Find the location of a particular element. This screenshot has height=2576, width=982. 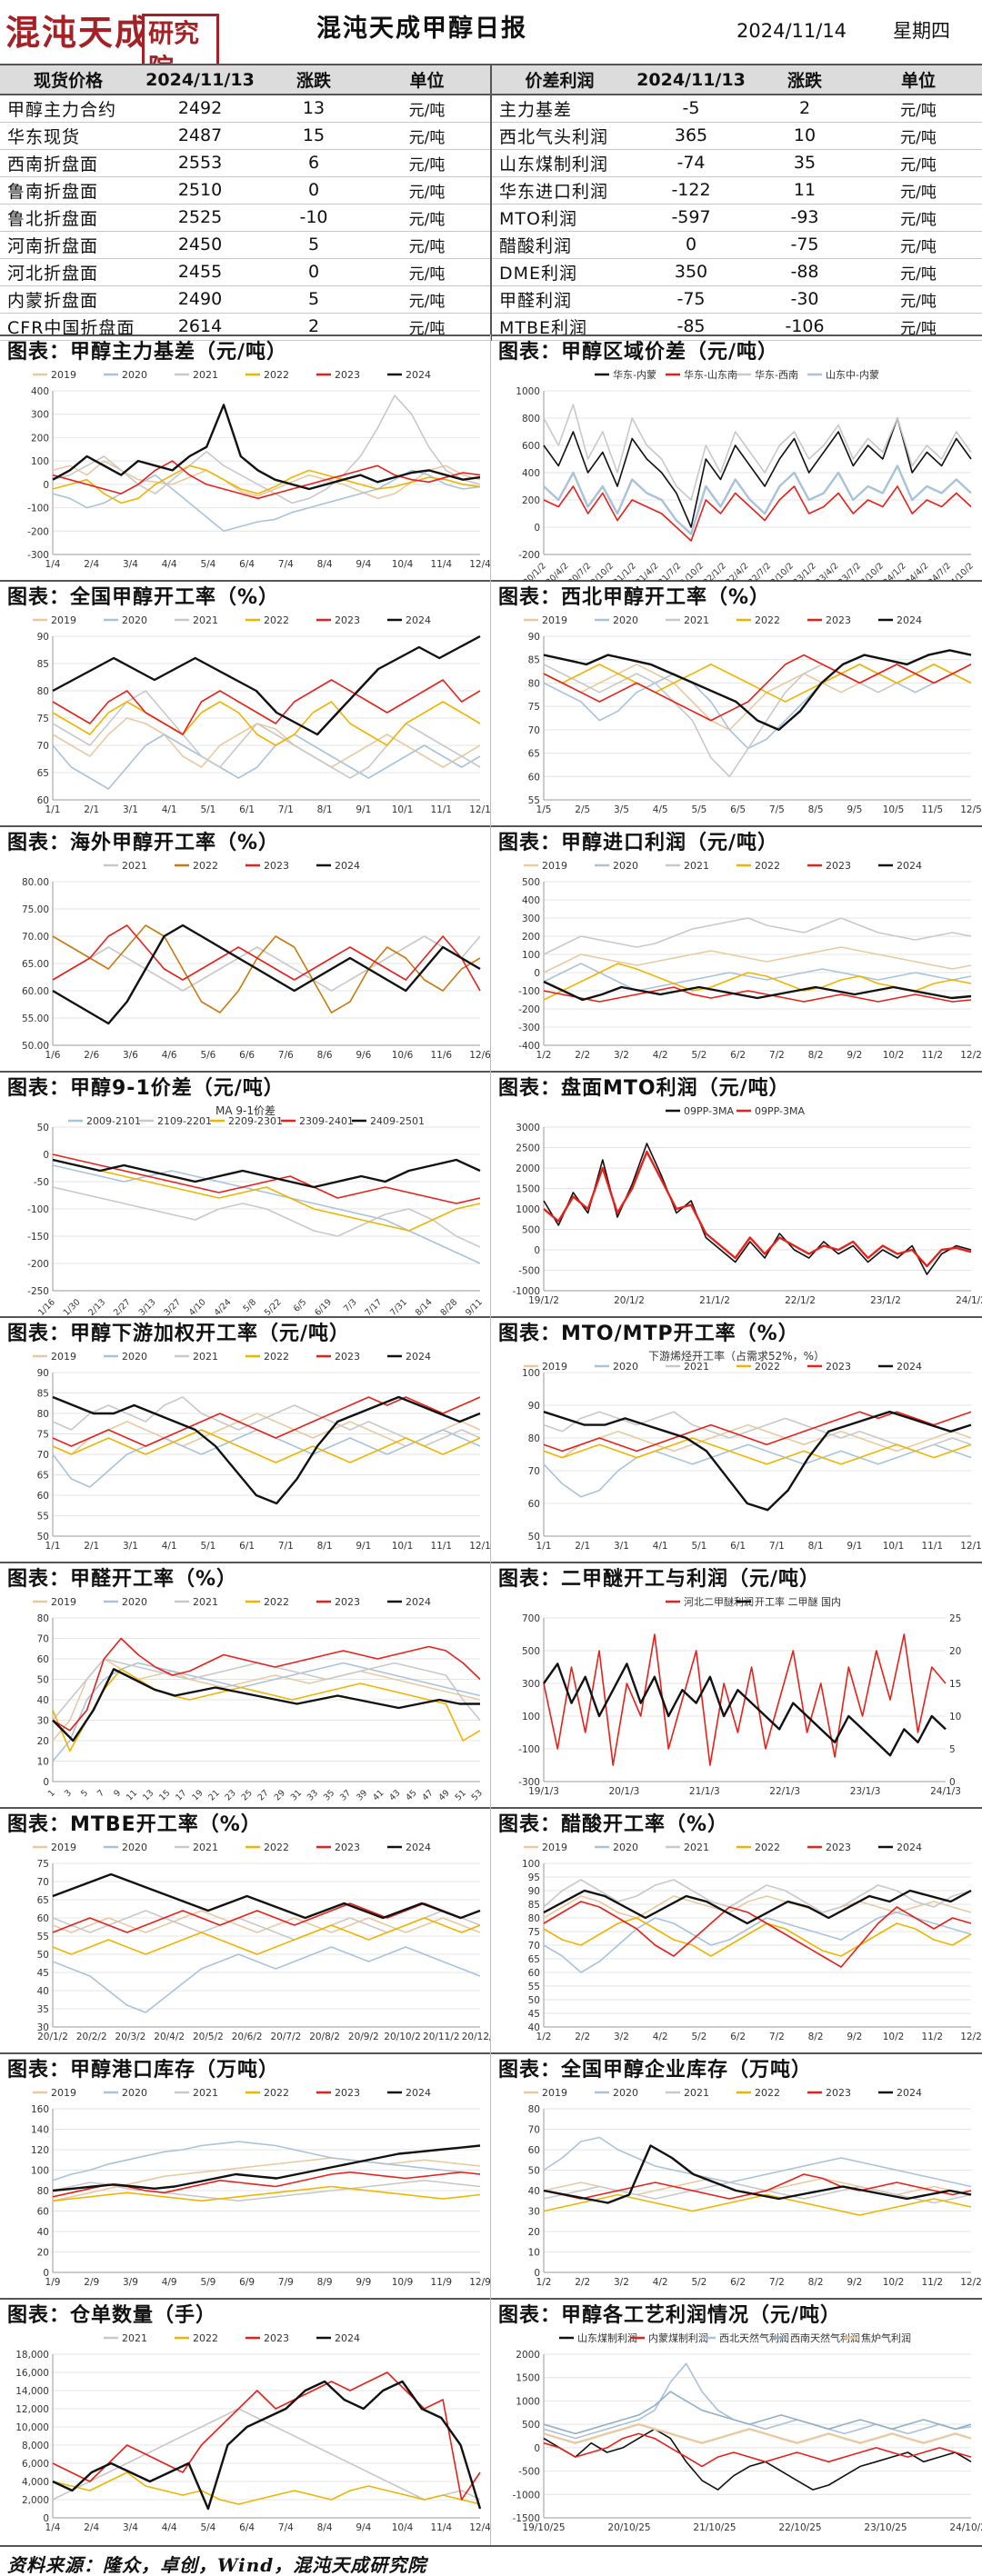

legend-entry: 西南天然气利润 is located at coordinates (816, 2338).